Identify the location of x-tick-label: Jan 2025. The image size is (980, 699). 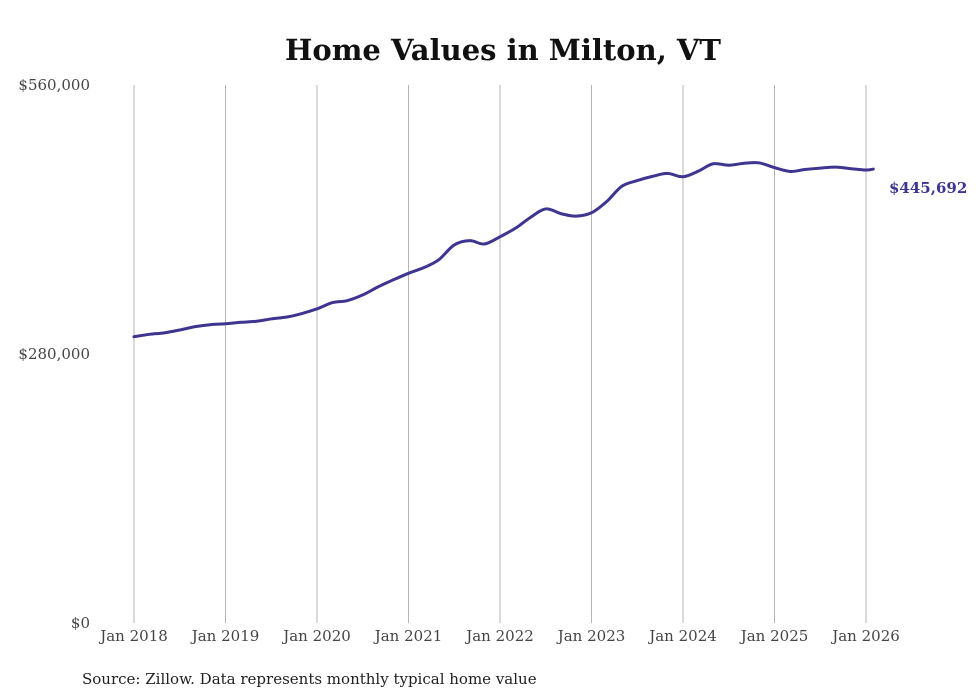
(774, 636).